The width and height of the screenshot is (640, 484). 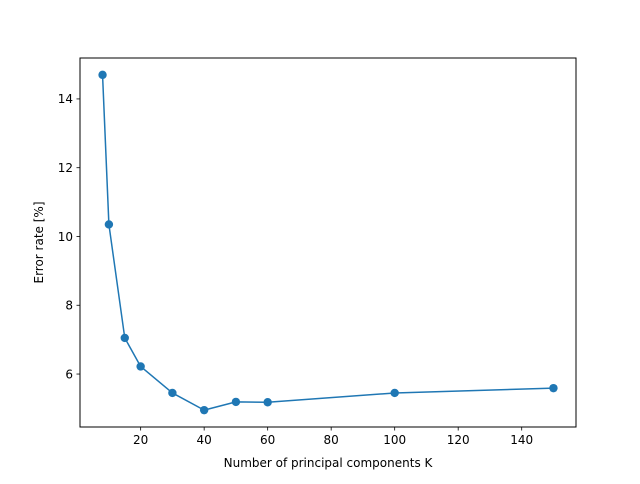 I want to click on y-axis-ticks: 6 8 10 12 14, so click(x=69, y=236).